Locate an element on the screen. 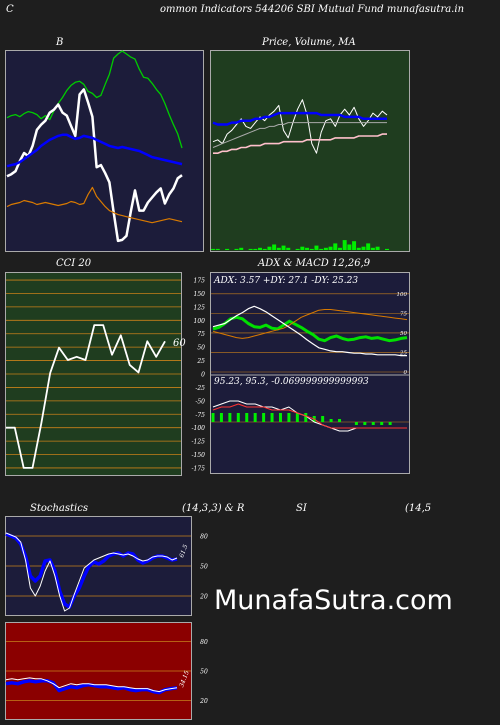  macd-series-line is located at coordinates (309, 416).